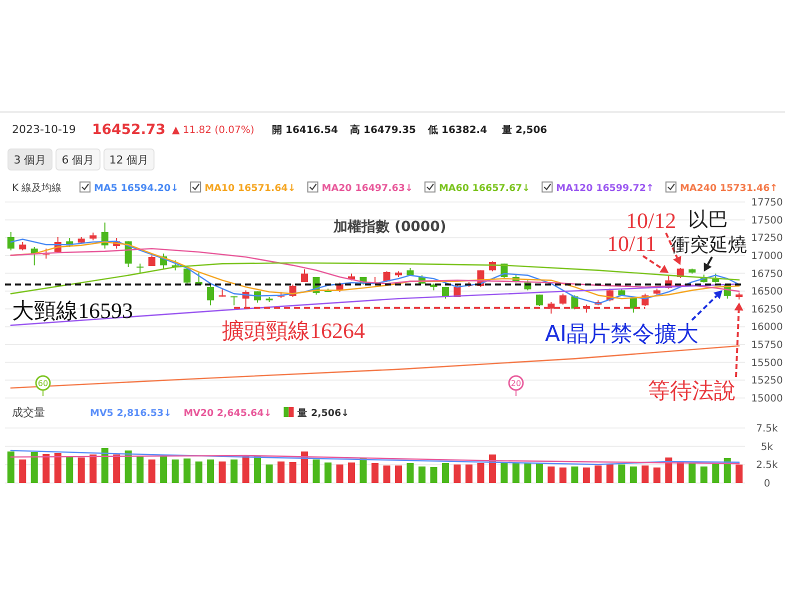 The image size is (800, 600). I want to click on y-tick-label: 16750, so click(767, 274).